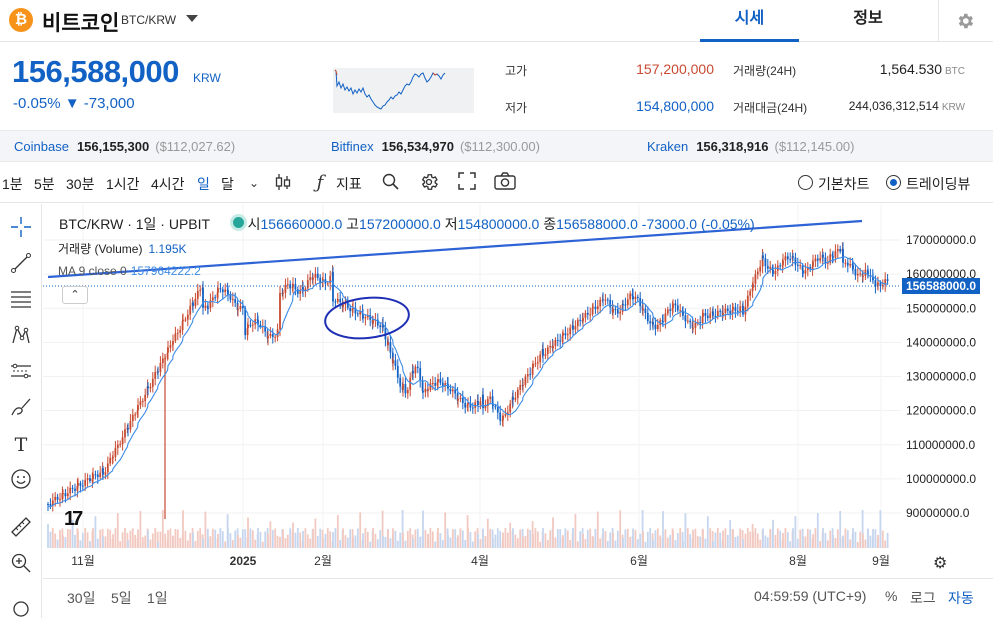 The image size is (993, 618). I want to click on coin-name: 비트코인, so click(81, 23).